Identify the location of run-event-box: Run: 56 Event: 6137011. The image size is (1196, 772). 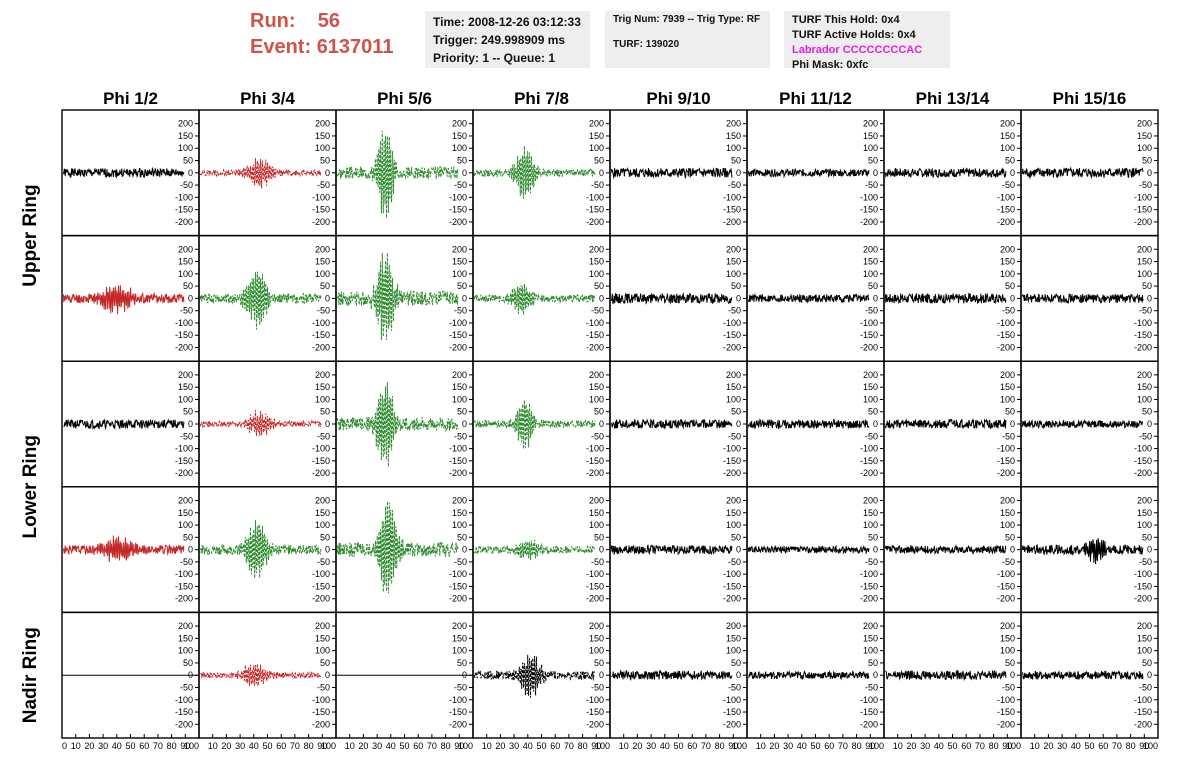
(335, 38).